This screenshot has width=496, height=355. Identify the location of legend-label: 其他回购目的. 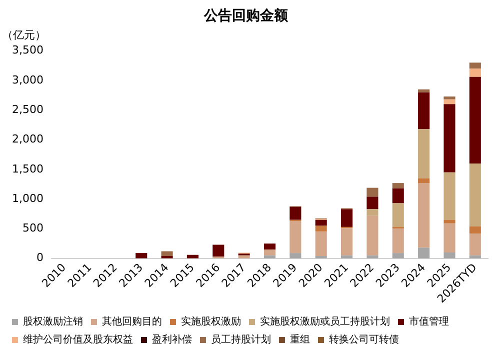
(132, 322).